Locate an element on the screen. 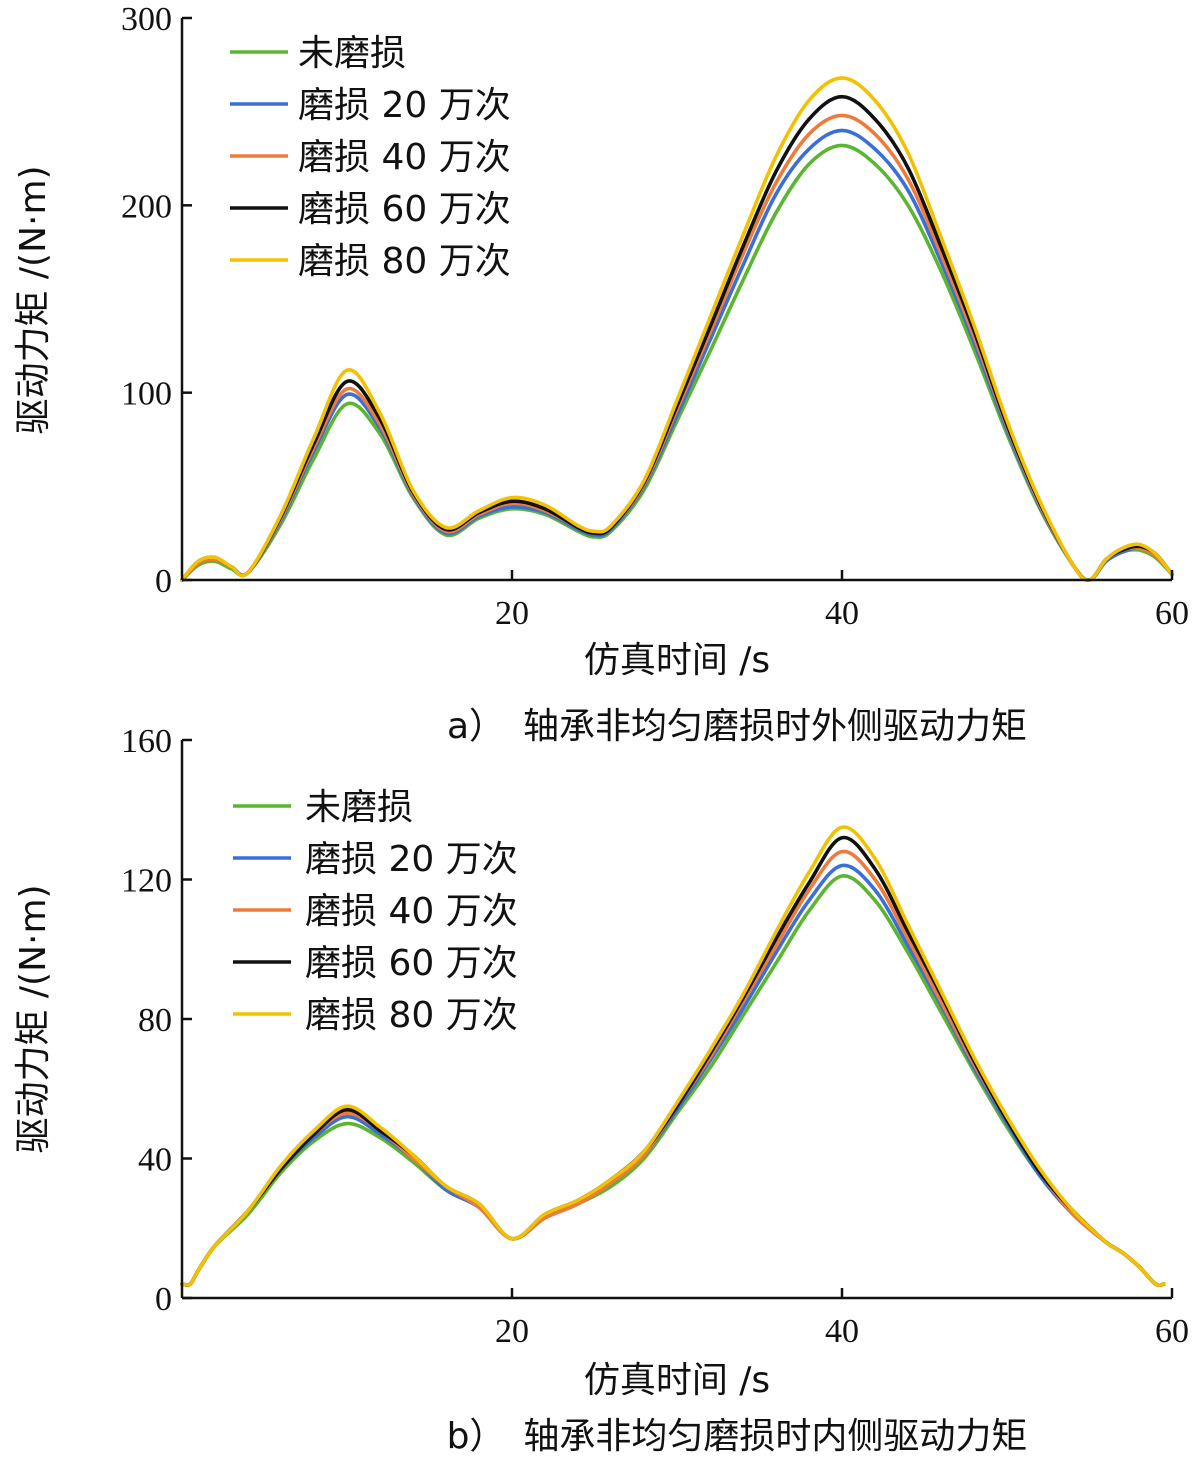  y-tick-label: 200 is located at coordinates (146, 206).